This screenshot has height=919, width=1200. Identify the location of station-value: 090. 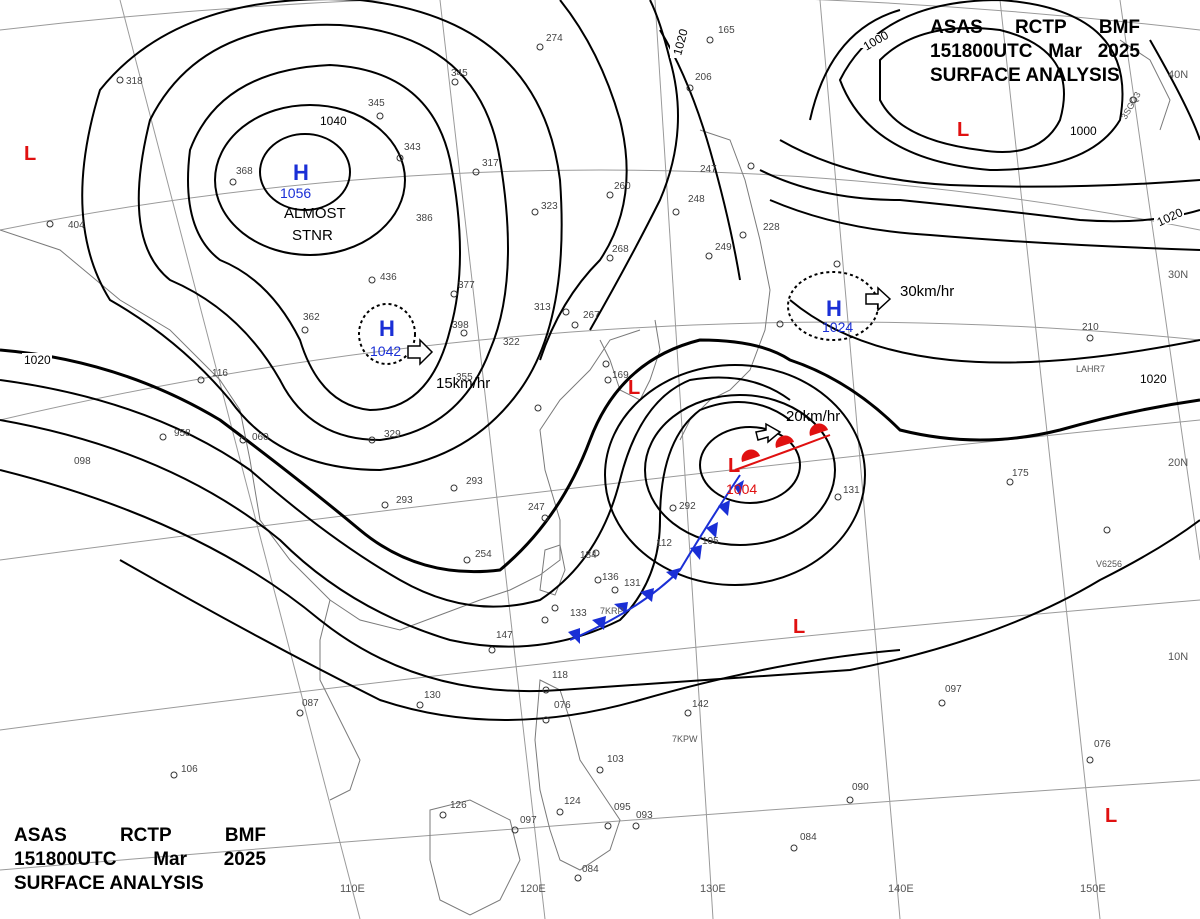
(860, 787).